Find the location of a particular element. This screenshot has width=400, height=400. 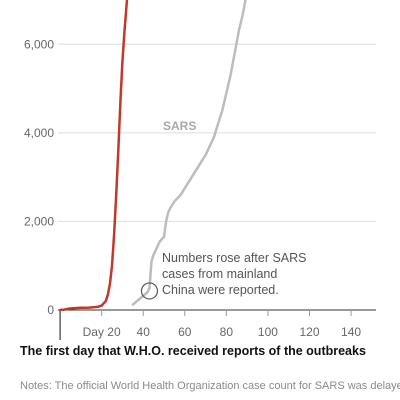

x-tick-label: 80 is located at coordinates (227, 332).